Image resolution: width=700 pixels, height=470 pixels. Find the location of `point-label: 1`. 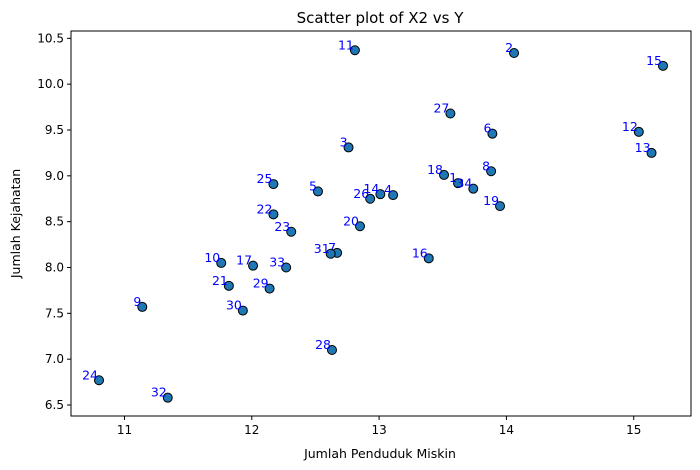

point-label: 1 is located at coordinates (453, 177).